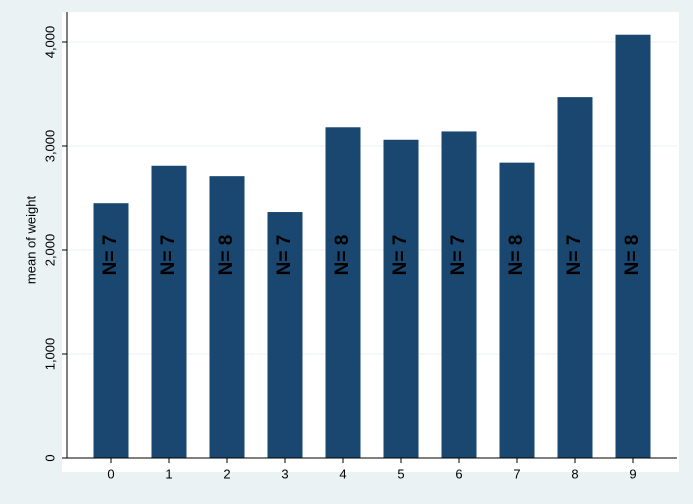 The image size is (693, 504). I want to click on x-tick-label: 0, so click(110, 473).